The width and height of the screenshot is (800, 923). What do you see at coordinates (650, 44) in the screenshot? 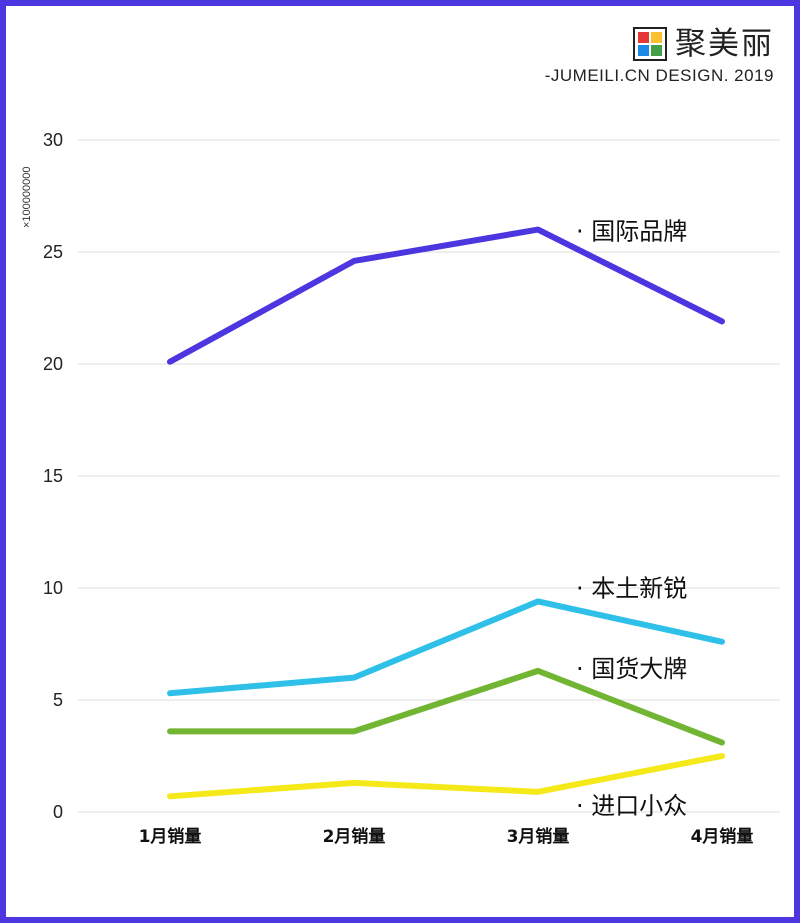
I see `brand-logo-icon` at bounding box center [650, 44].